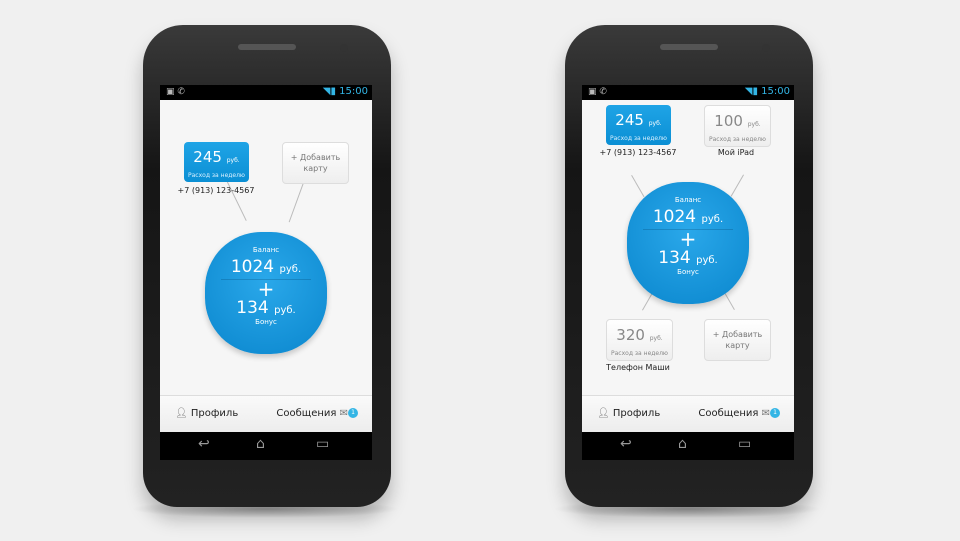 This screenshot has width=960, height=541. I want to click on card-amount: 100, so click(728, 121).